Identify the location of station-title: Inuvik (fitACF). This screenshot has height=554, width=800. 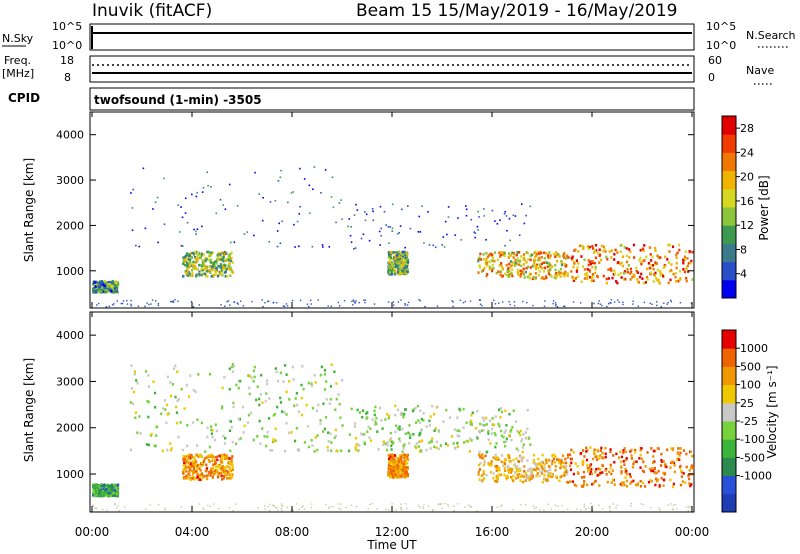
(152, 11).